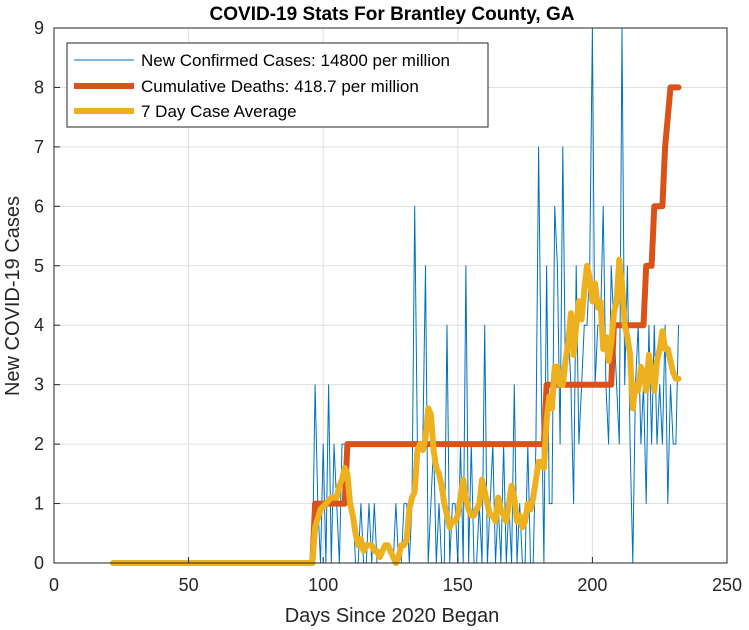  What do you see at coordinates (219, 111) in the screenshot?
I see `legend-label-avg: 7 Day Case Average` at bounding box center [219, 111].